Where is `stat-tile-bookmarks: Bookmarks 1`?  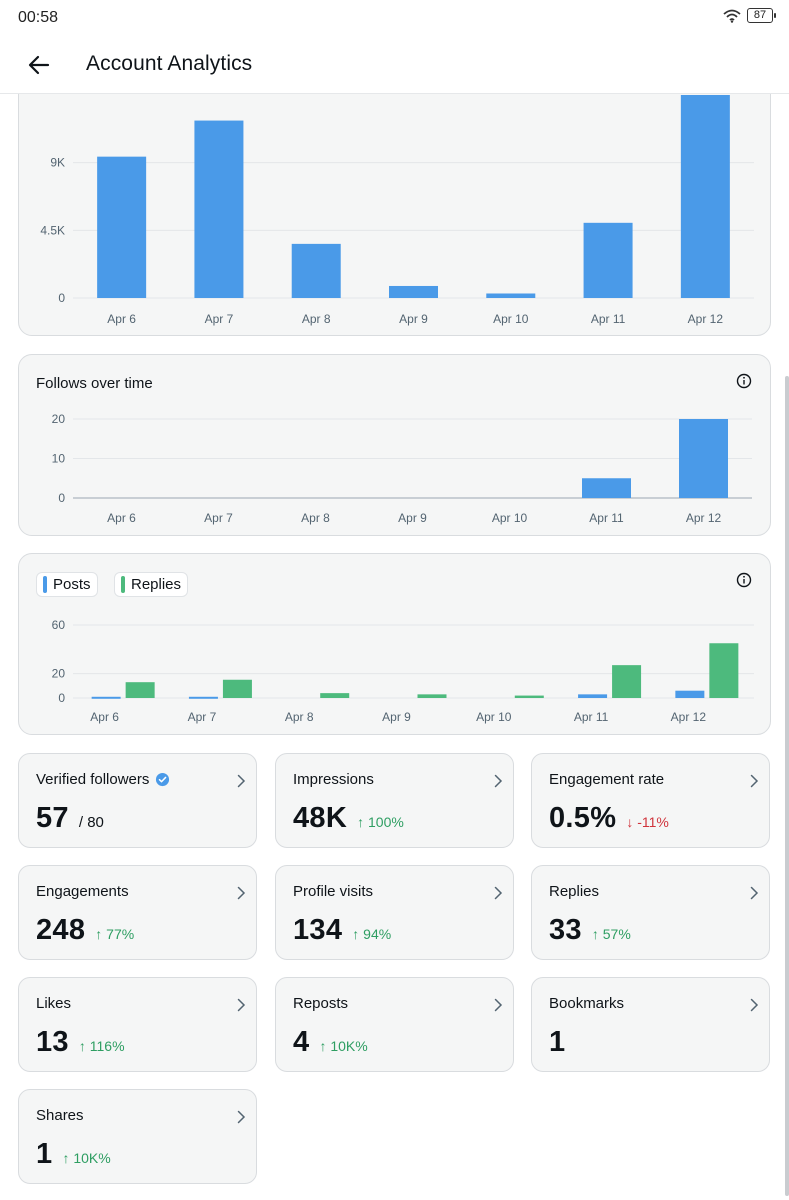 stat-tile-bookmarks: Bookmarks 1 is located at coordinates (650, 1024).